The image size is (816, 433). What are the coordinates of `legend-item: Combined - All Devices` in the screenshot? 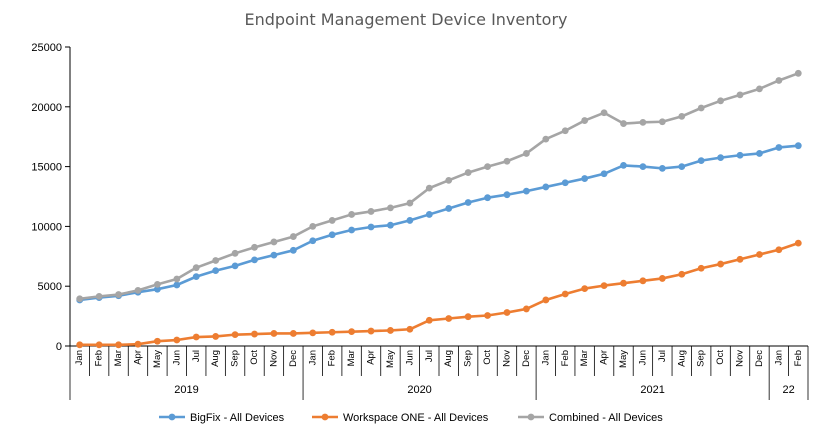 It's located at (590, 418).